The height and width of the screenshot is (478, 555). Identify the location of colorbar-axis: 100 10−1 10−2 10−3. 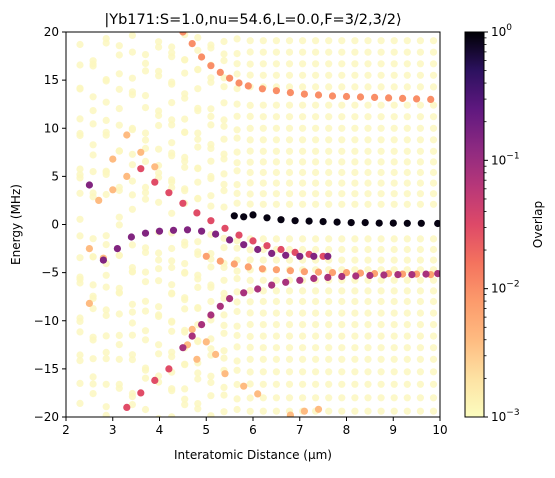
(502, 223).